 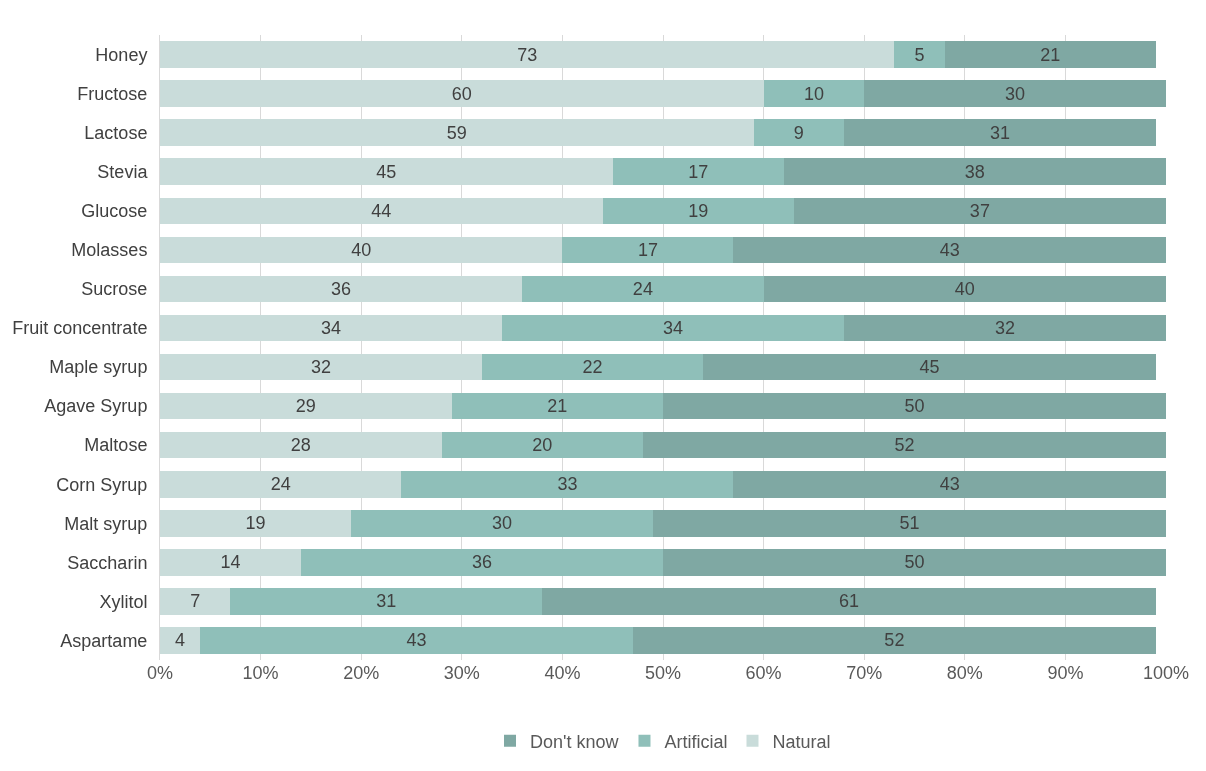 What do you see at coordinates (114, 289) in the screenshot?
I see `y-tick-label: Sucrose` at bounding box center [114, 289].